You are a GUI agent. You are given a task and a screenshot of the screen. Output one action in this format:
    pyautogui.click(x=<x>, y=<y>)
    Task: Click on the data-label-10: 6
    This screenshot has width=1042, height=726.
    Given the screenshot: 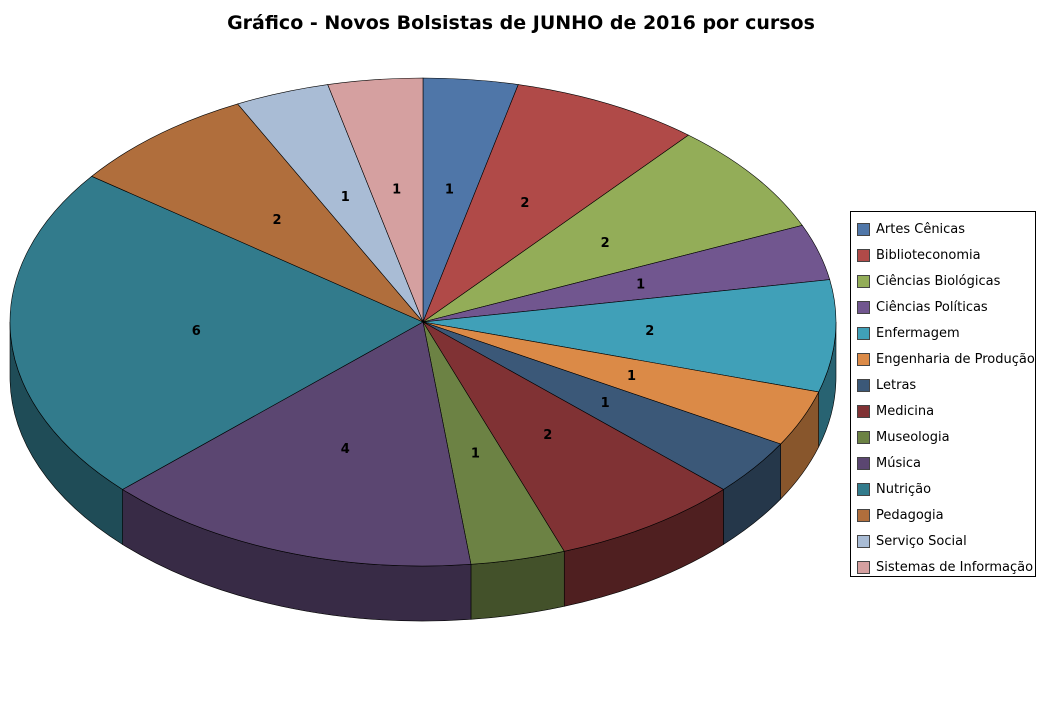 What is the action you would take?
    pyautogui.click(x=196, y=331)
    